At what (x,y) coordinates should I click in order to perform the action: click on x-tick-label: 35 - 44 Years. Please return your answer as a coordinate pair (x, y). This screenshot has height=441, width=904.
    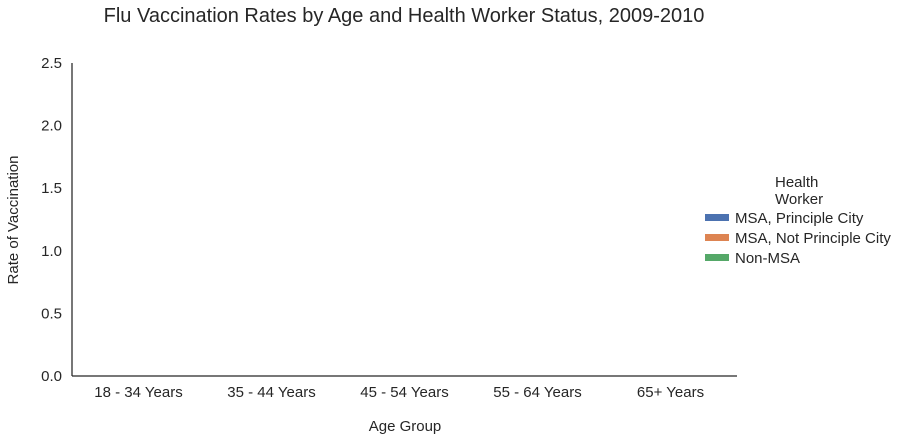
    Looking at the image, I should click on (271, 392).